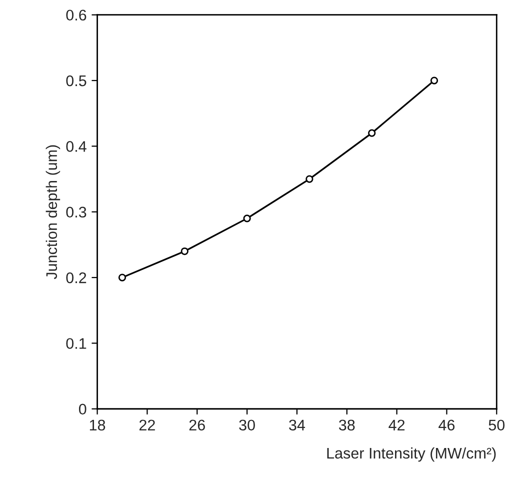  What do you see at coordinates (76, 146) in the screenshot?
I see `y-tick-label: 0.4` at bounding box center [76, 146].